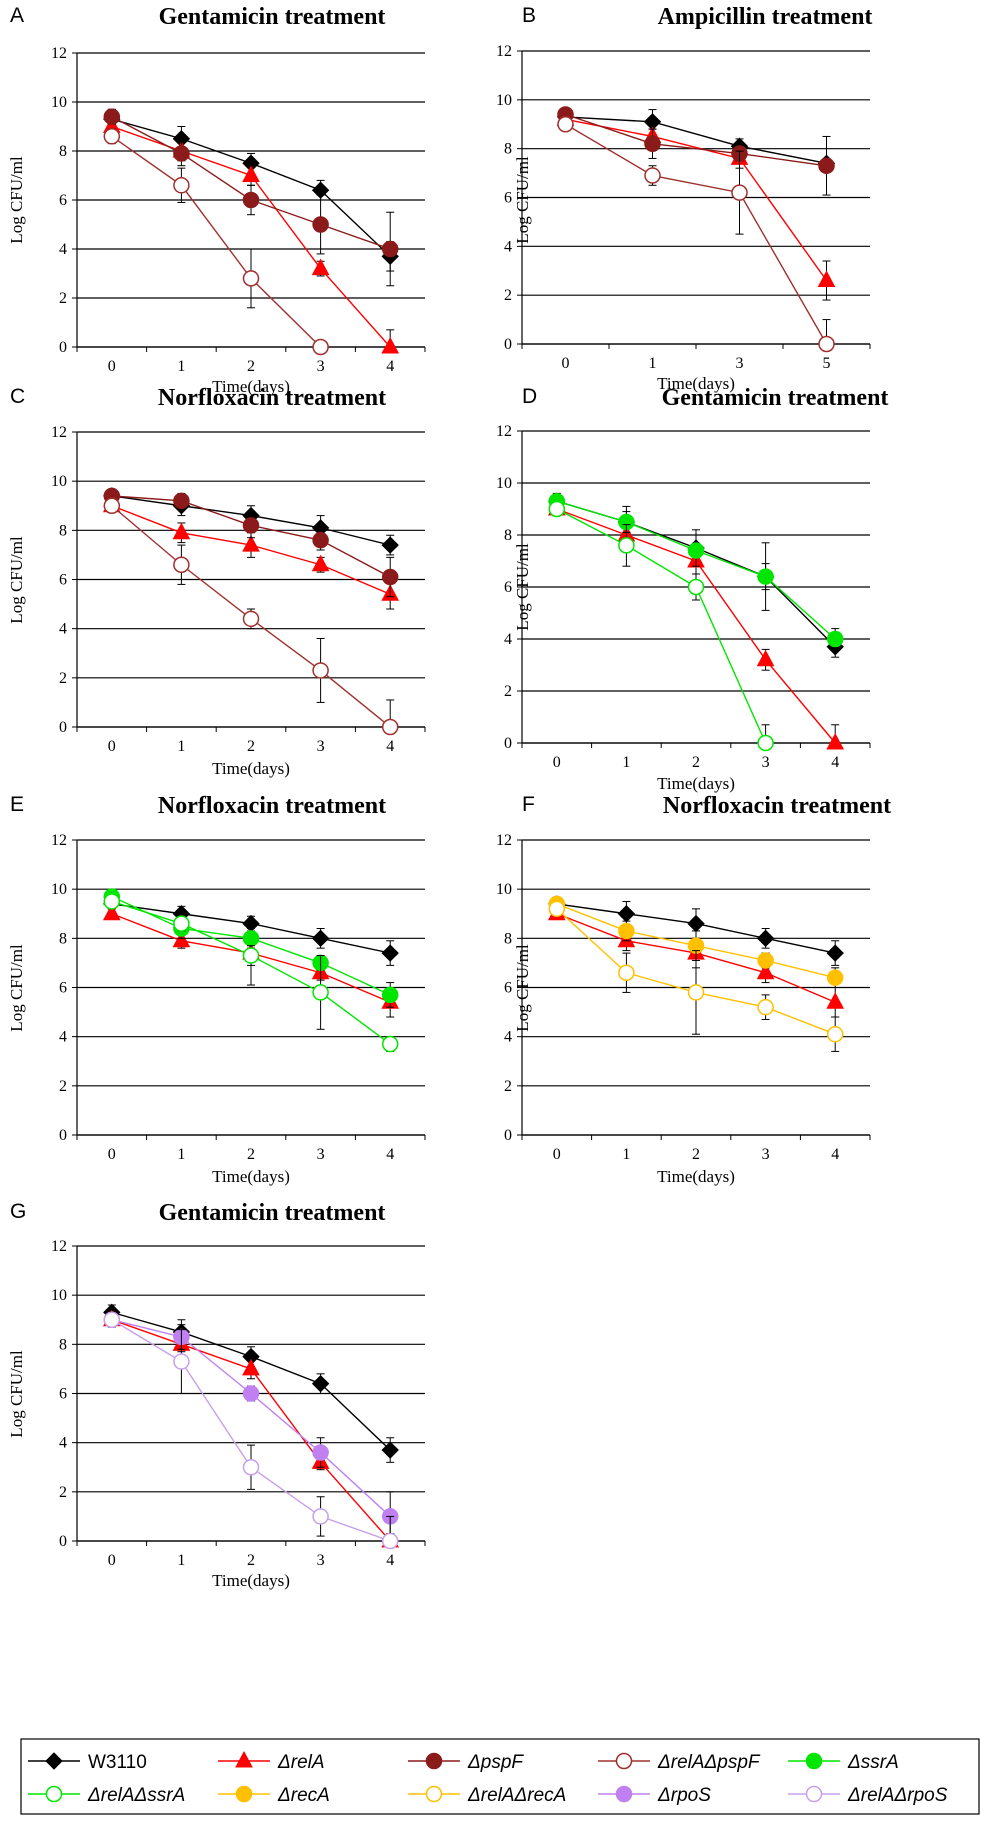  I want to click on legend-item-W3110: W3110, so click(87, 1762).